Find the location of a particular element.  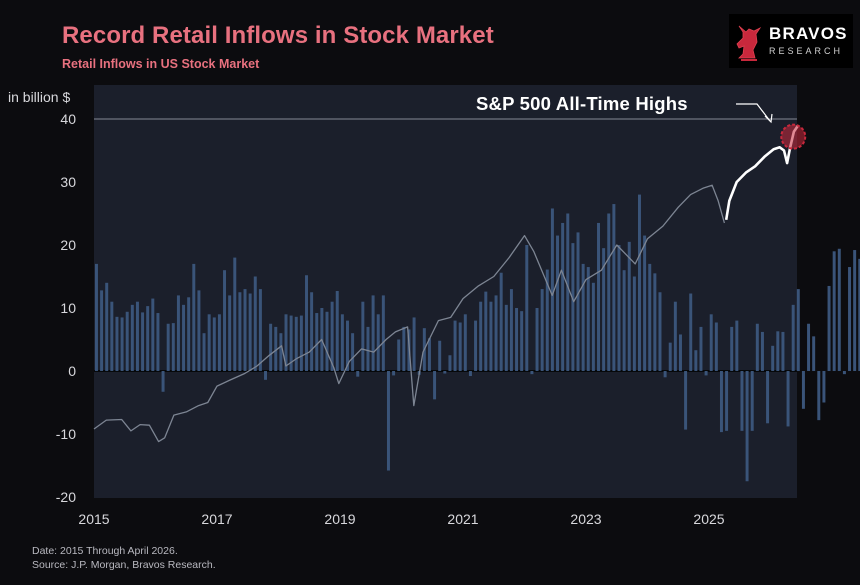

y-tick-label: 10 is located at coordinates (68, 308).